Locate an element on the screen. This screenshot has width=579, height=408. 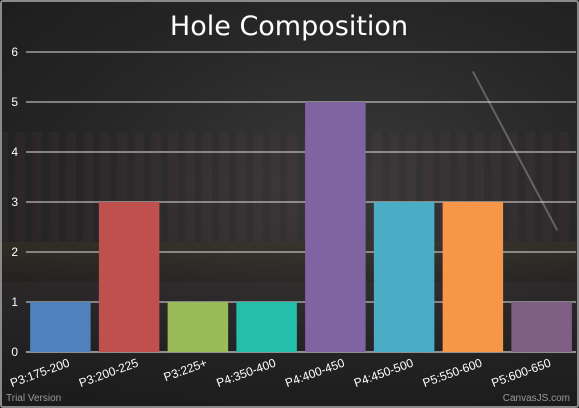
y-tick-label: 5 is located at coordinates (14, 102).